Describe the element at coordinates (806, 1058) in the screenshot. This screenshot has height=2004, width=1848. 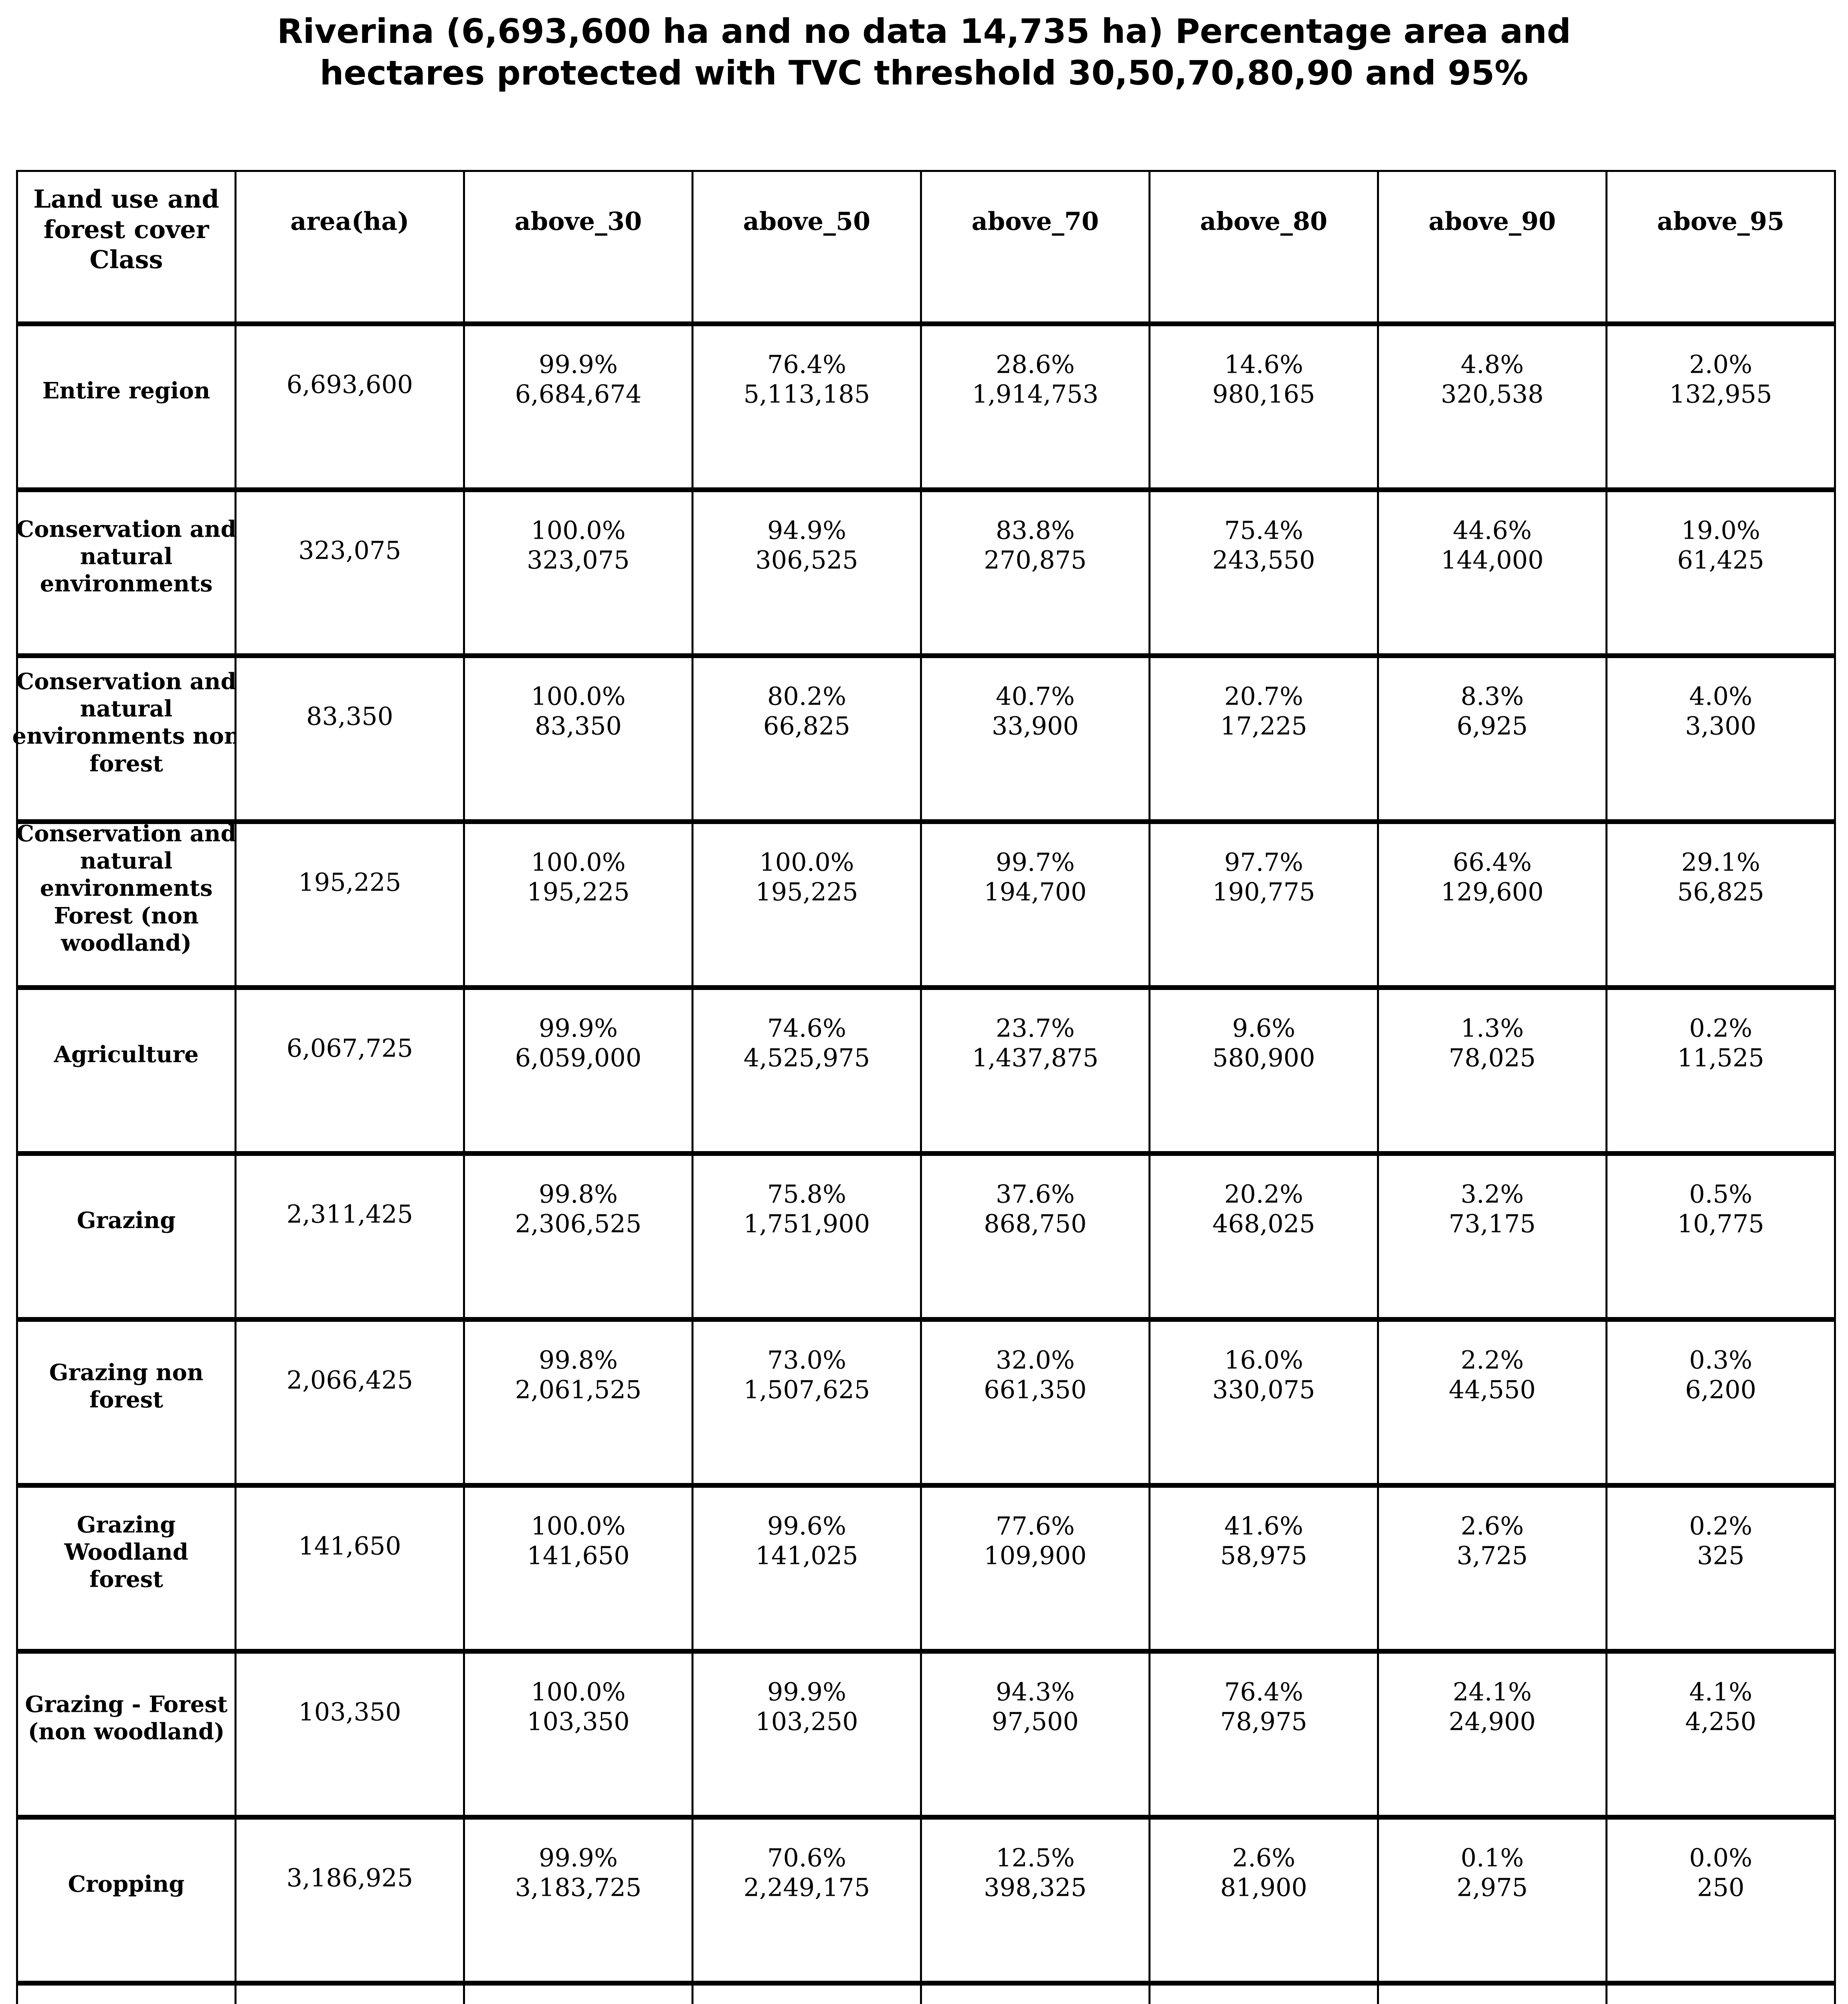
I see `hectares-value: 4,525,975` at that location.